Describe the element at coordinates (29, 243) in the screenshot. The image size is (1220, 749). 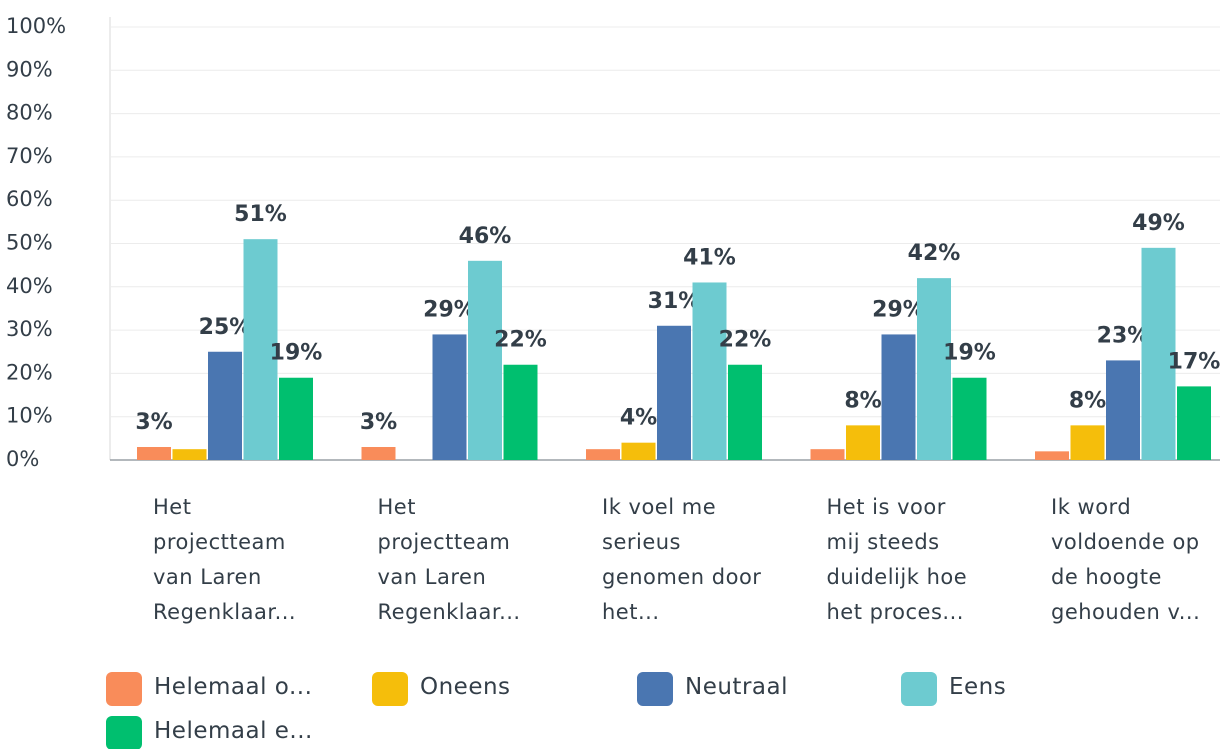
I see `y-tick-label: 50%` at that location.